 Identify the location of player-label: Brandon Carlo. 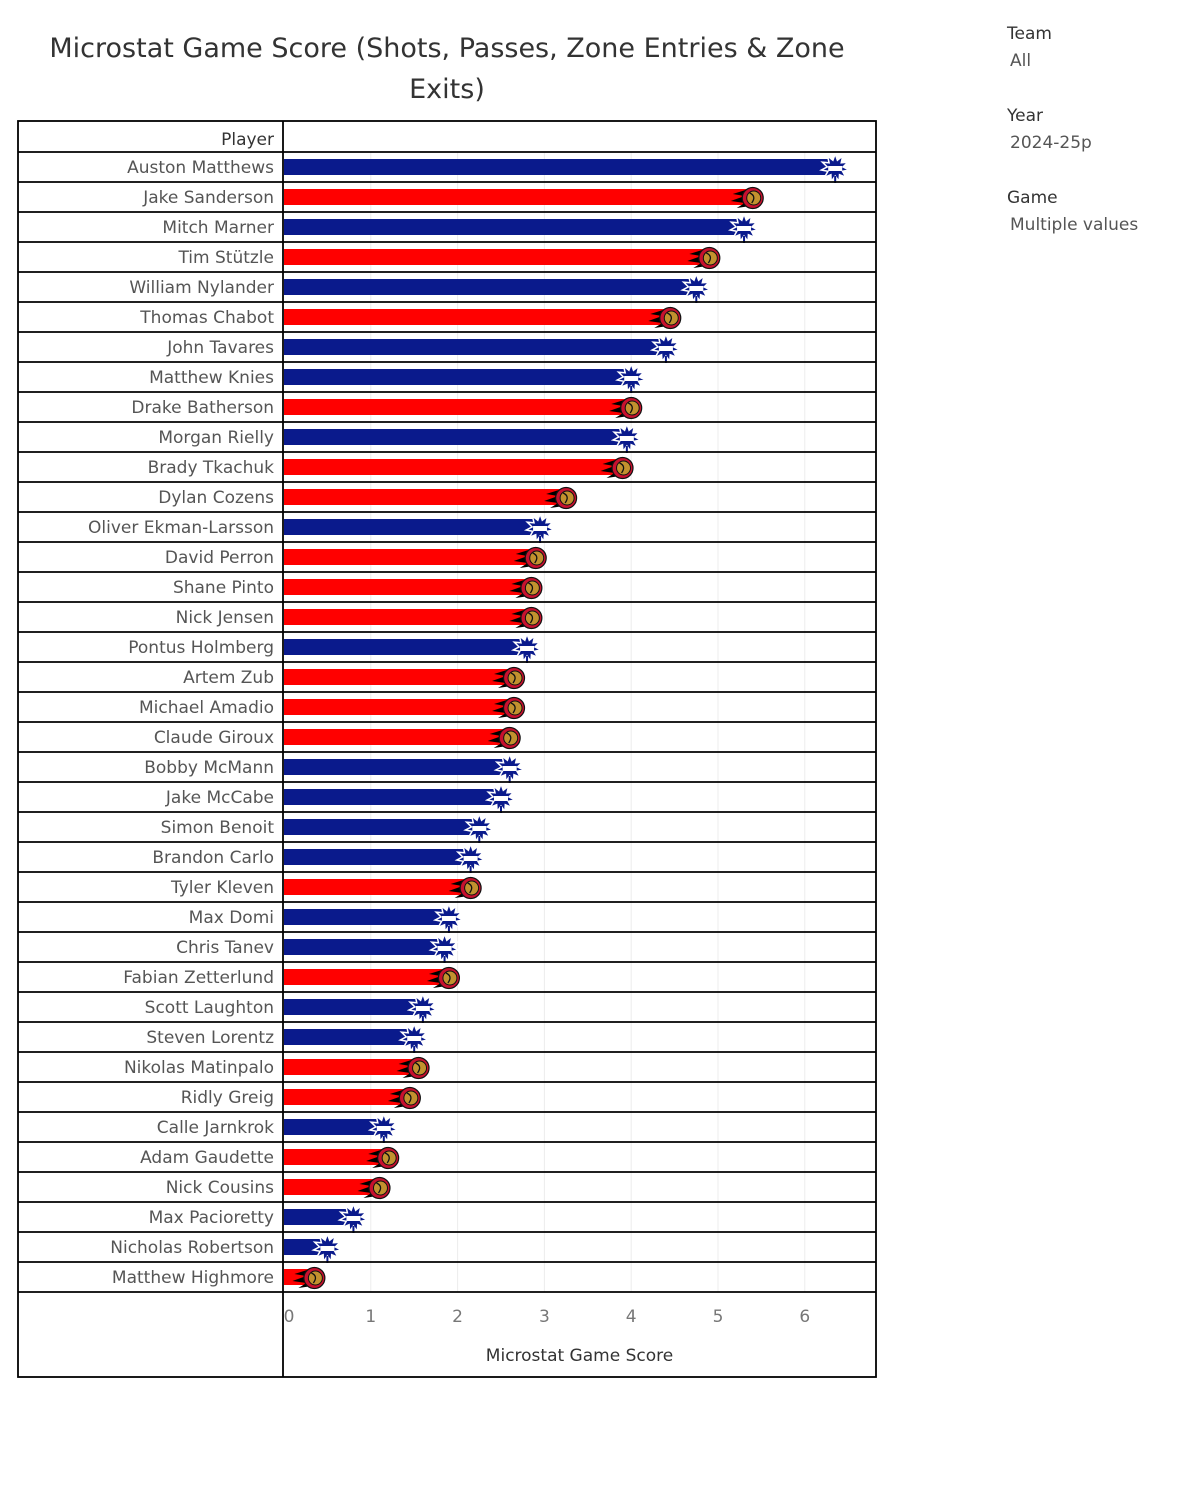
(213, 858).